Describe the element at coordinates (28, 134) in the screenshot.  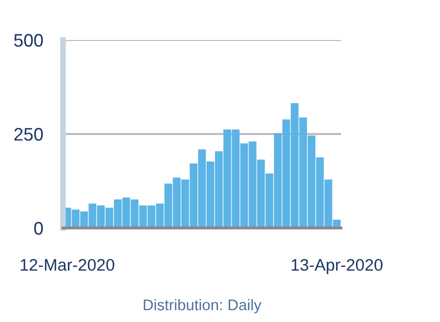
I see `y-tick-label: 250` at that location.